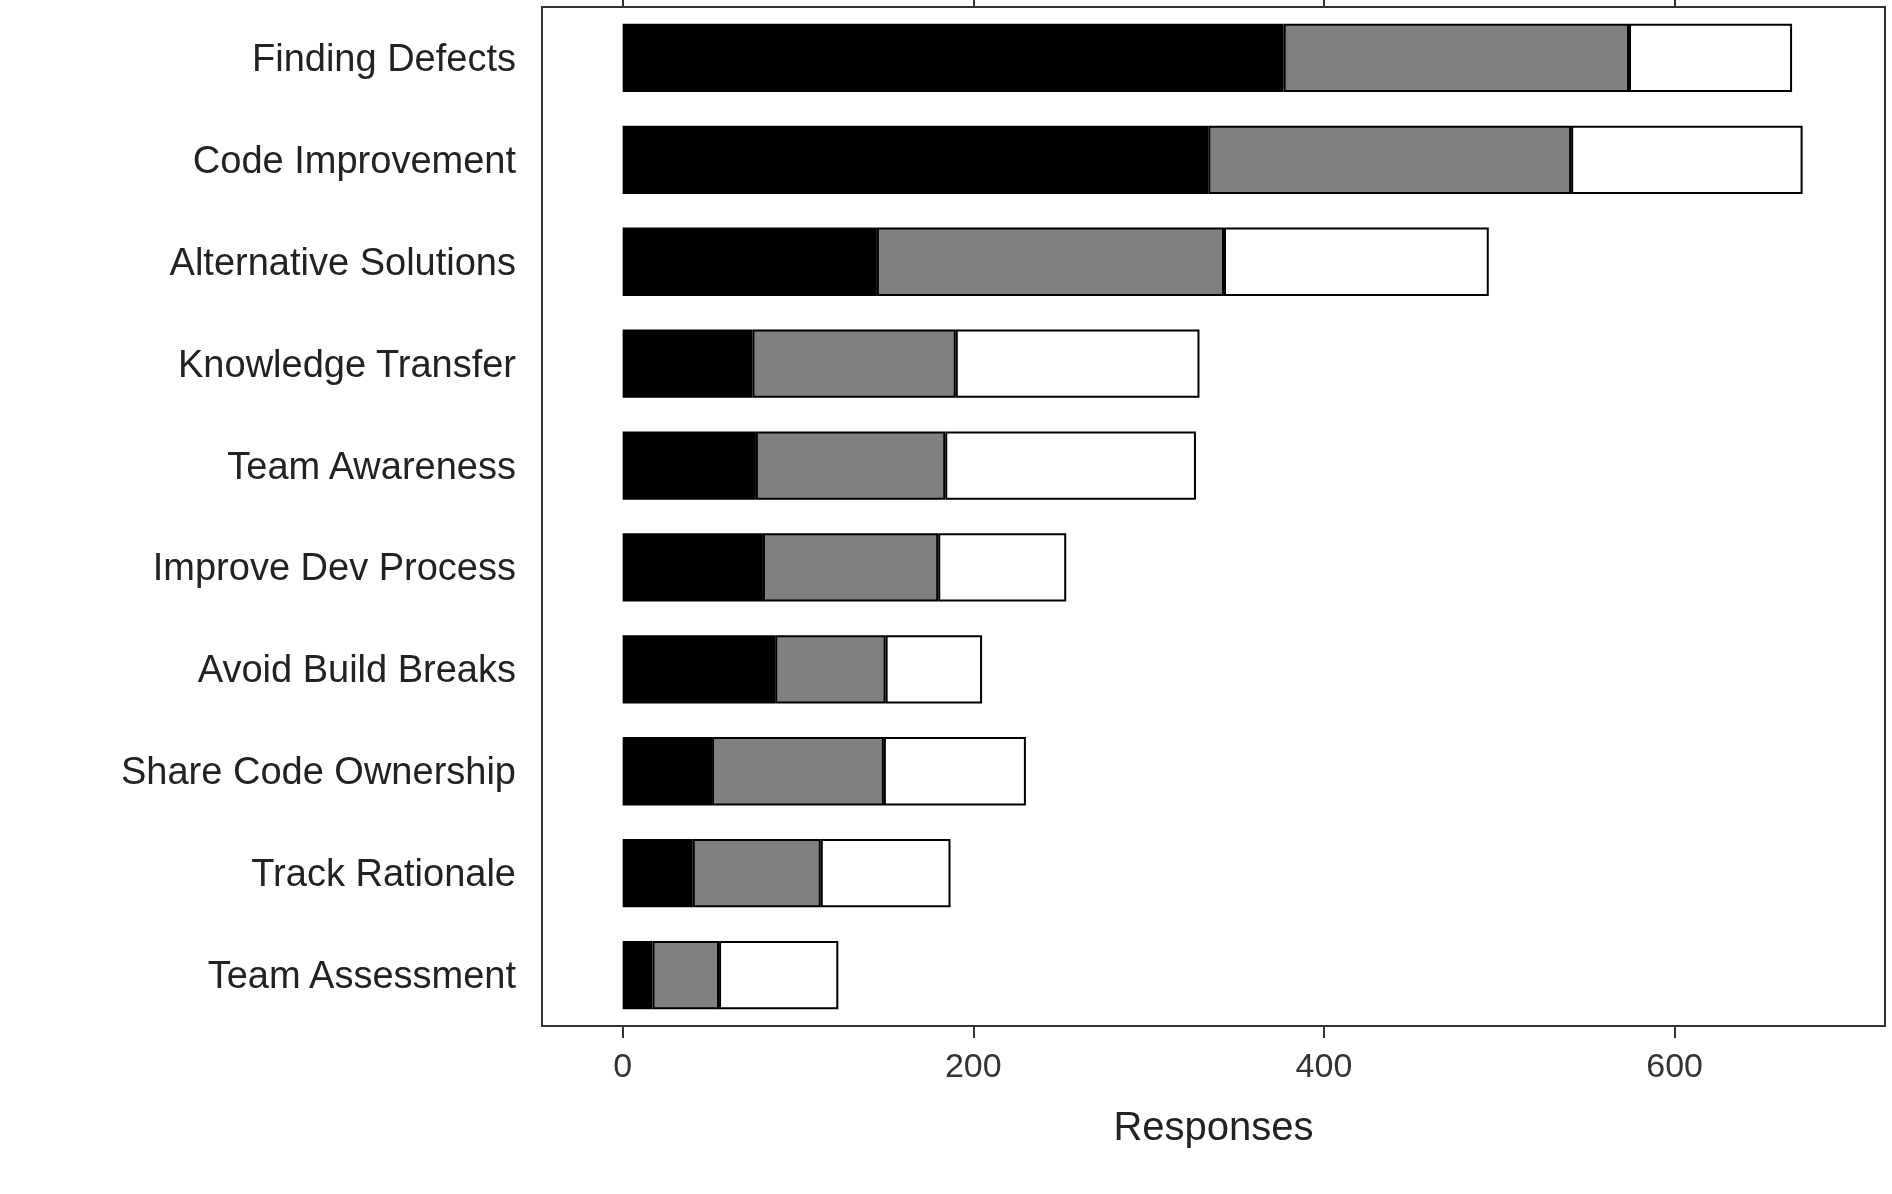  What do you see at coordinates (356, 669) in the screenshot?
I see `y-tick-label: Avoid Build Breaks` at bounding box center [356, 669].